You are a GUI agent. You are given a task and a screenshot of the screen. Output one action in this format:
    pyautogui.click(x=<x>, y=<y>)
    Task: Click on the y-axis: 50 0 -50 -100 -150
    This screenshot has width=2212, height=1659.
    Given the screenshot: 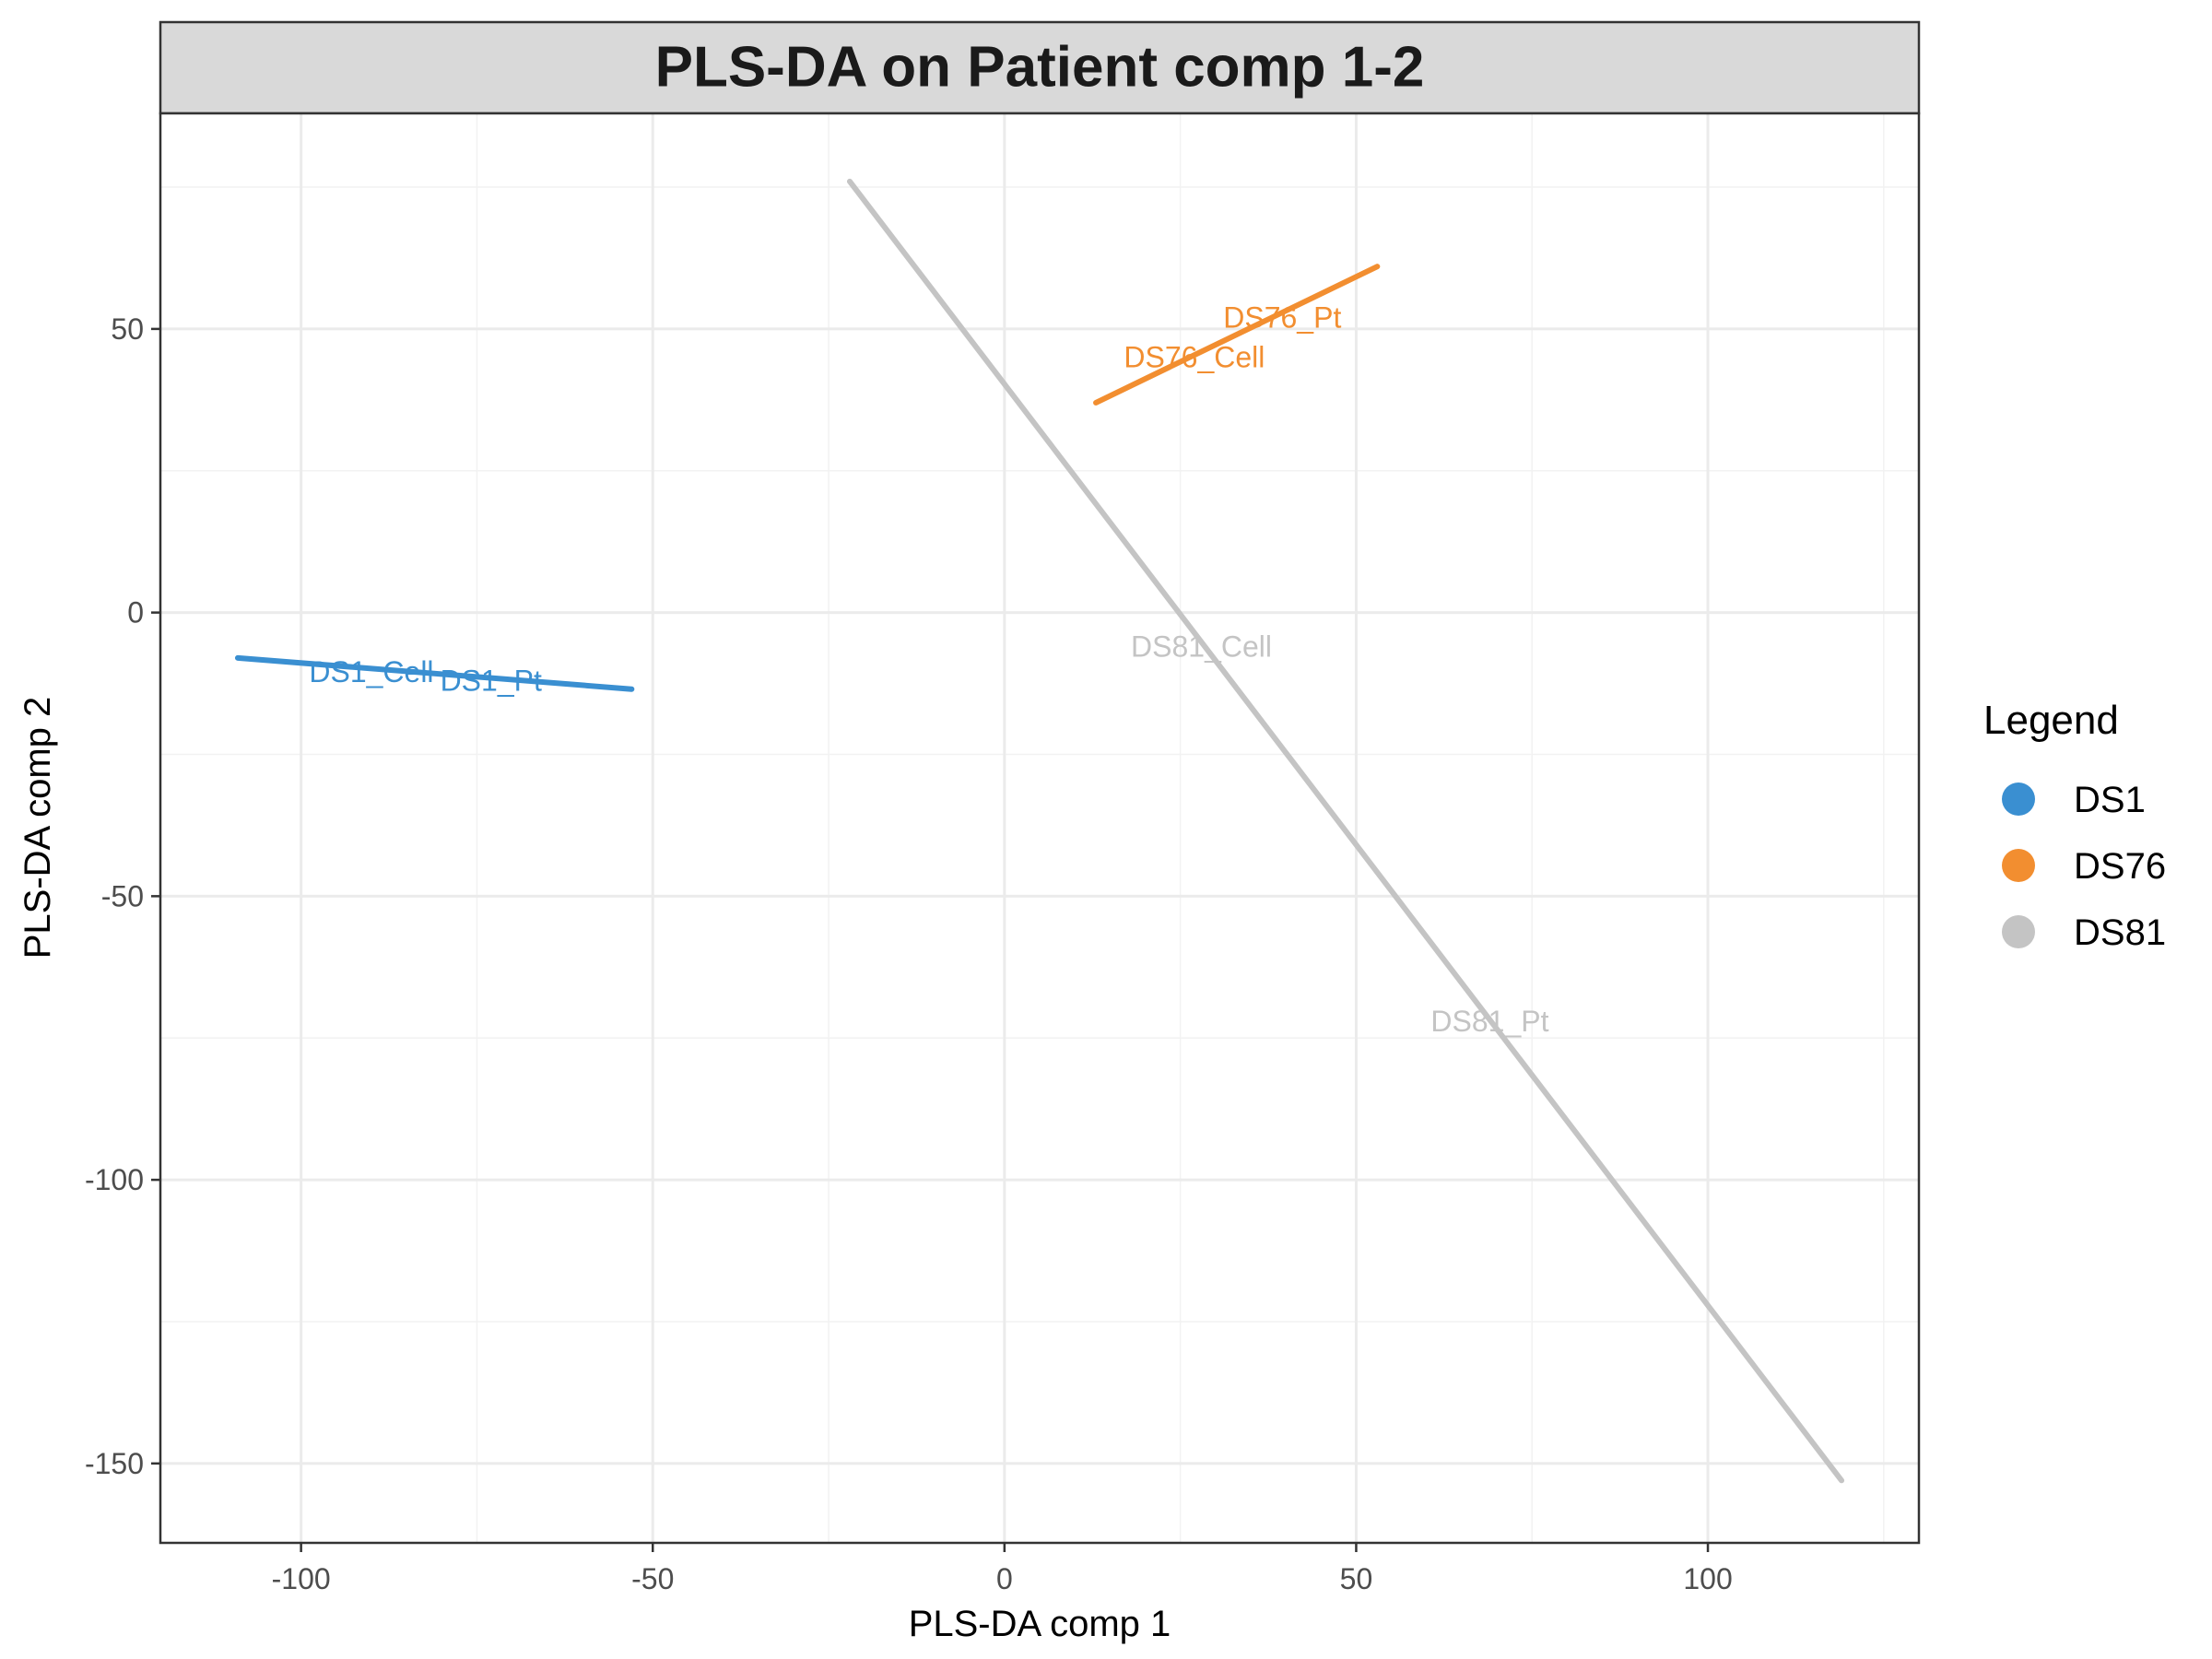 What is the action you would take?
    pyautogui.click(x=122, y=896)
    